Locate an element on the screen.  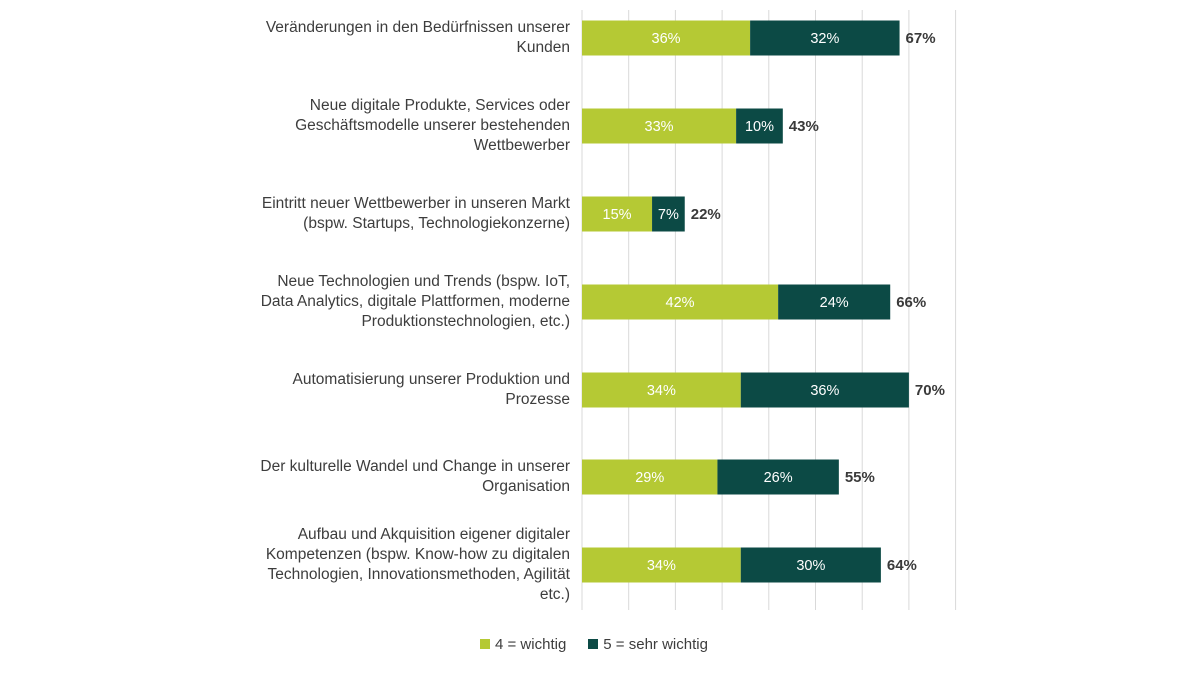
legend: 4 = wichtig 5 = sehr wichtig is located at coordinates (605, 644).